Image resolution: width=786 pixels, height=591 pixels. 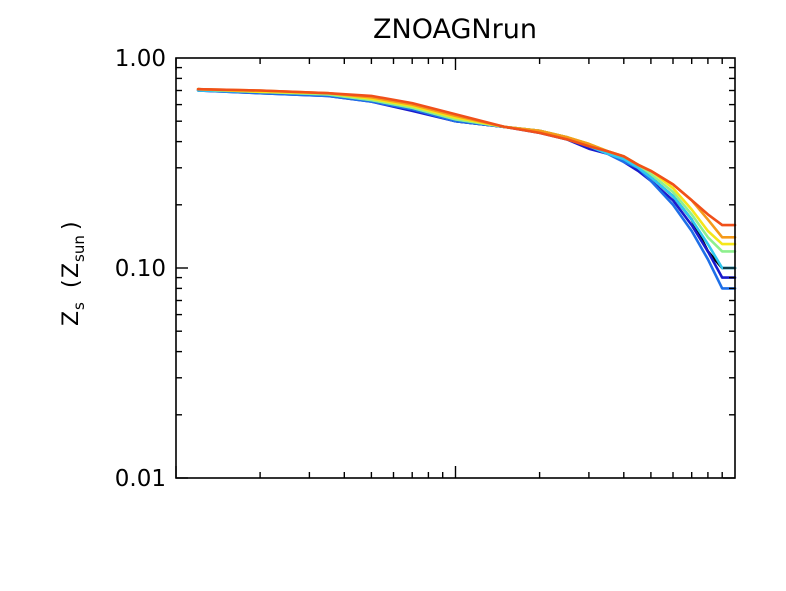 I want to click on chart-title: ZNOAGNrun, so click(x=455, y=29).